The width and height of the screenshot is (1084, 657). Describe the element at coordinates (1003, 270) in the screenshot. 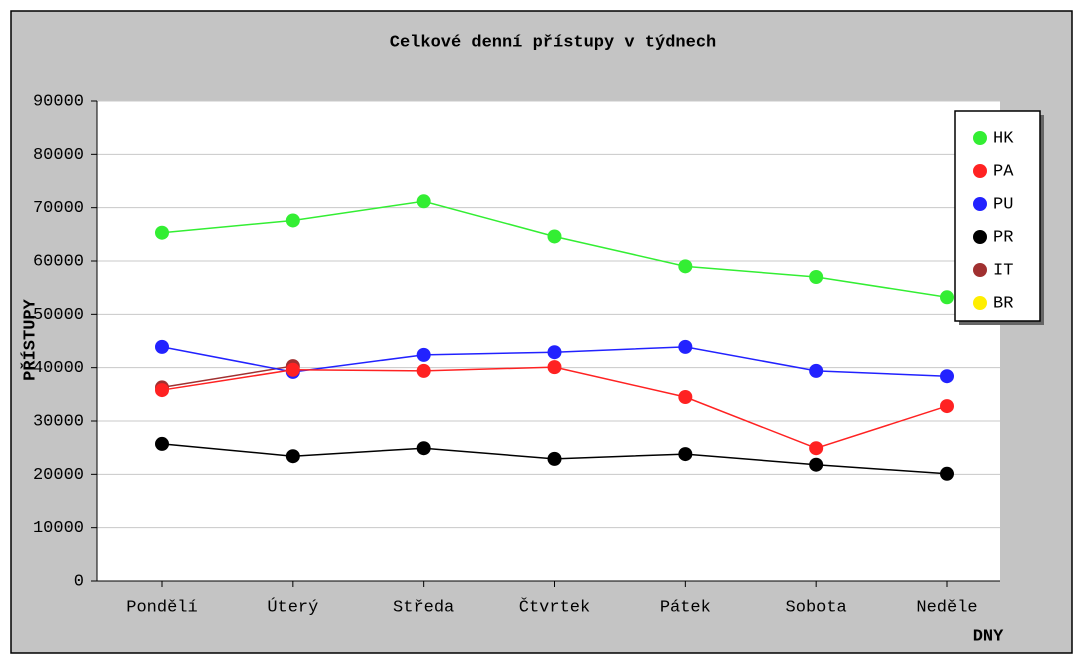

I see `legend-label: IT` at that location.